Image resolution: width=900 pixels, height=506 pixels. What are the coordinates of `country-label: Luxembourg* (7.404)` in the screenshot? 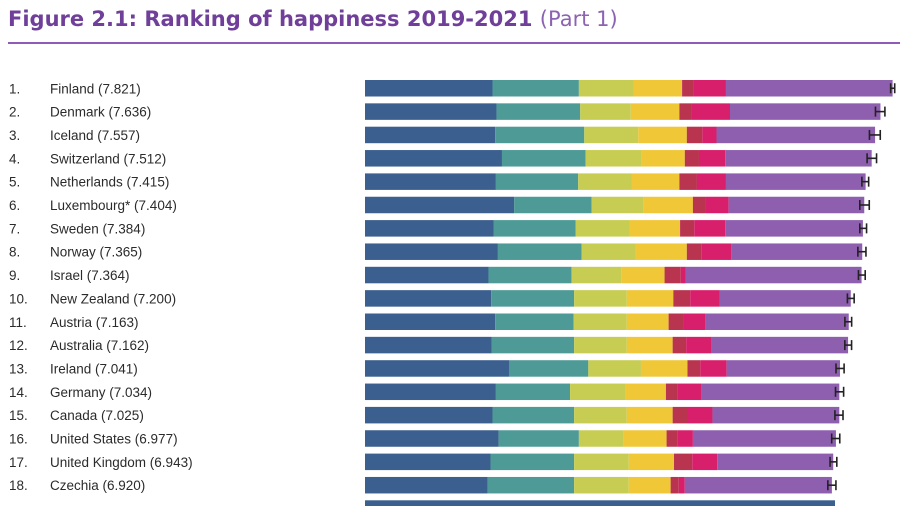 It's located at (113, 205).